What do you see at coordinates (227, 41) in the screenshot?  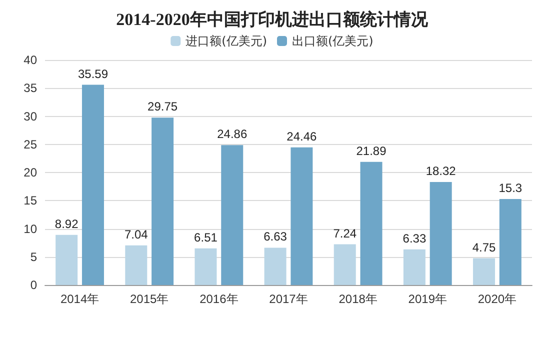 I see `legend-label: 进口额(亿美元)` at bounding box center [227, 41].